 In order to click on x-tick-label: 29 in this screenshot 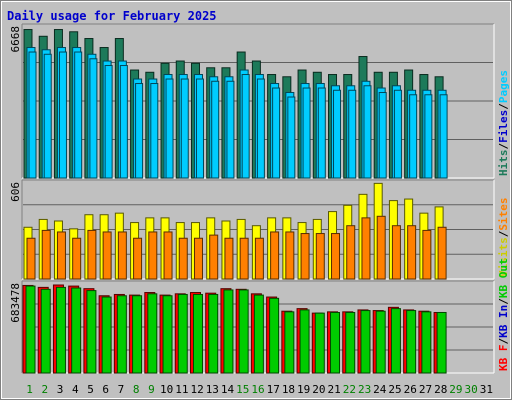, I will do `click(455, 389)`.